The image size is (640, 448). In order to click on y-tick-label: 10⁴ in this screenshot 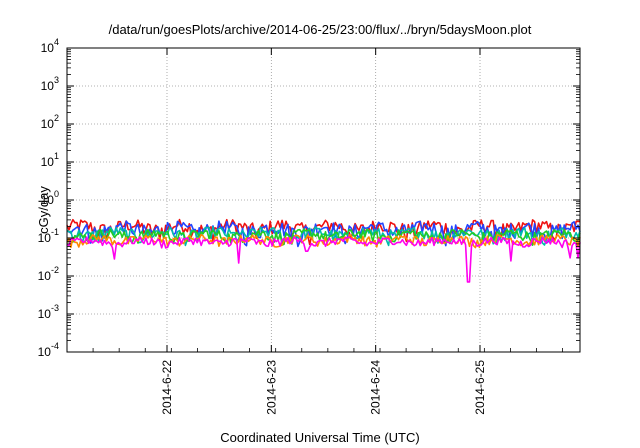, I will do `click(50, 46)`.